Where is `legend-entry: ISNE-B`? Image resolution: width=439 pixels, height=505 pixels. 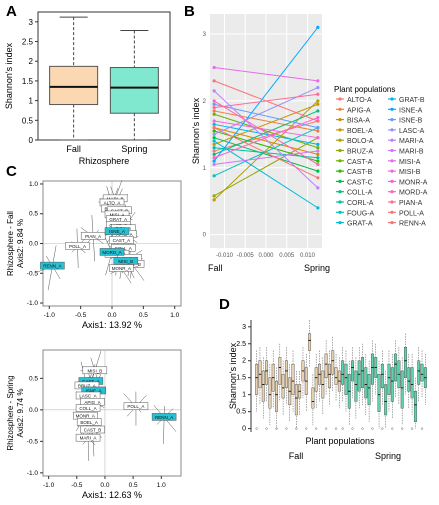
legend-entry: ISNE-B is located at coordinates (411, 121).